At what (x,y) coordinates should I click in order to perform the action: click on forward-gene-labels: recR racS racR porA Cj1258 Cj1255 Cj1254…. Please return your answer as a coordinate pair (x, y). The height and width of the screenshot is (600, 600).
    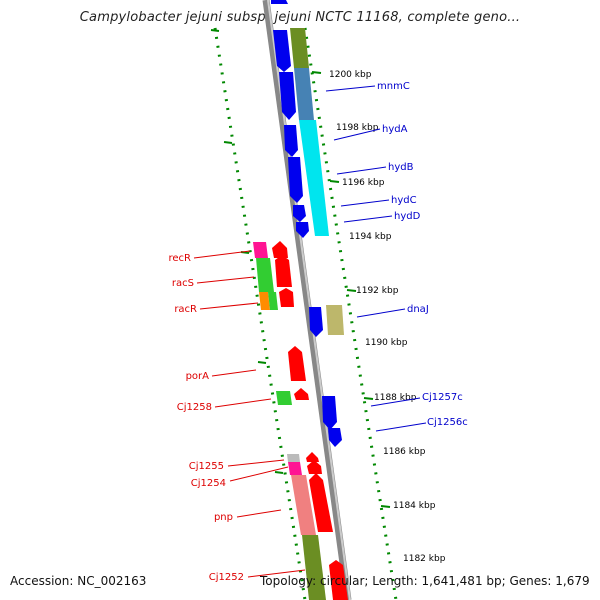
    Looking at the image, I should click on (207, 418).